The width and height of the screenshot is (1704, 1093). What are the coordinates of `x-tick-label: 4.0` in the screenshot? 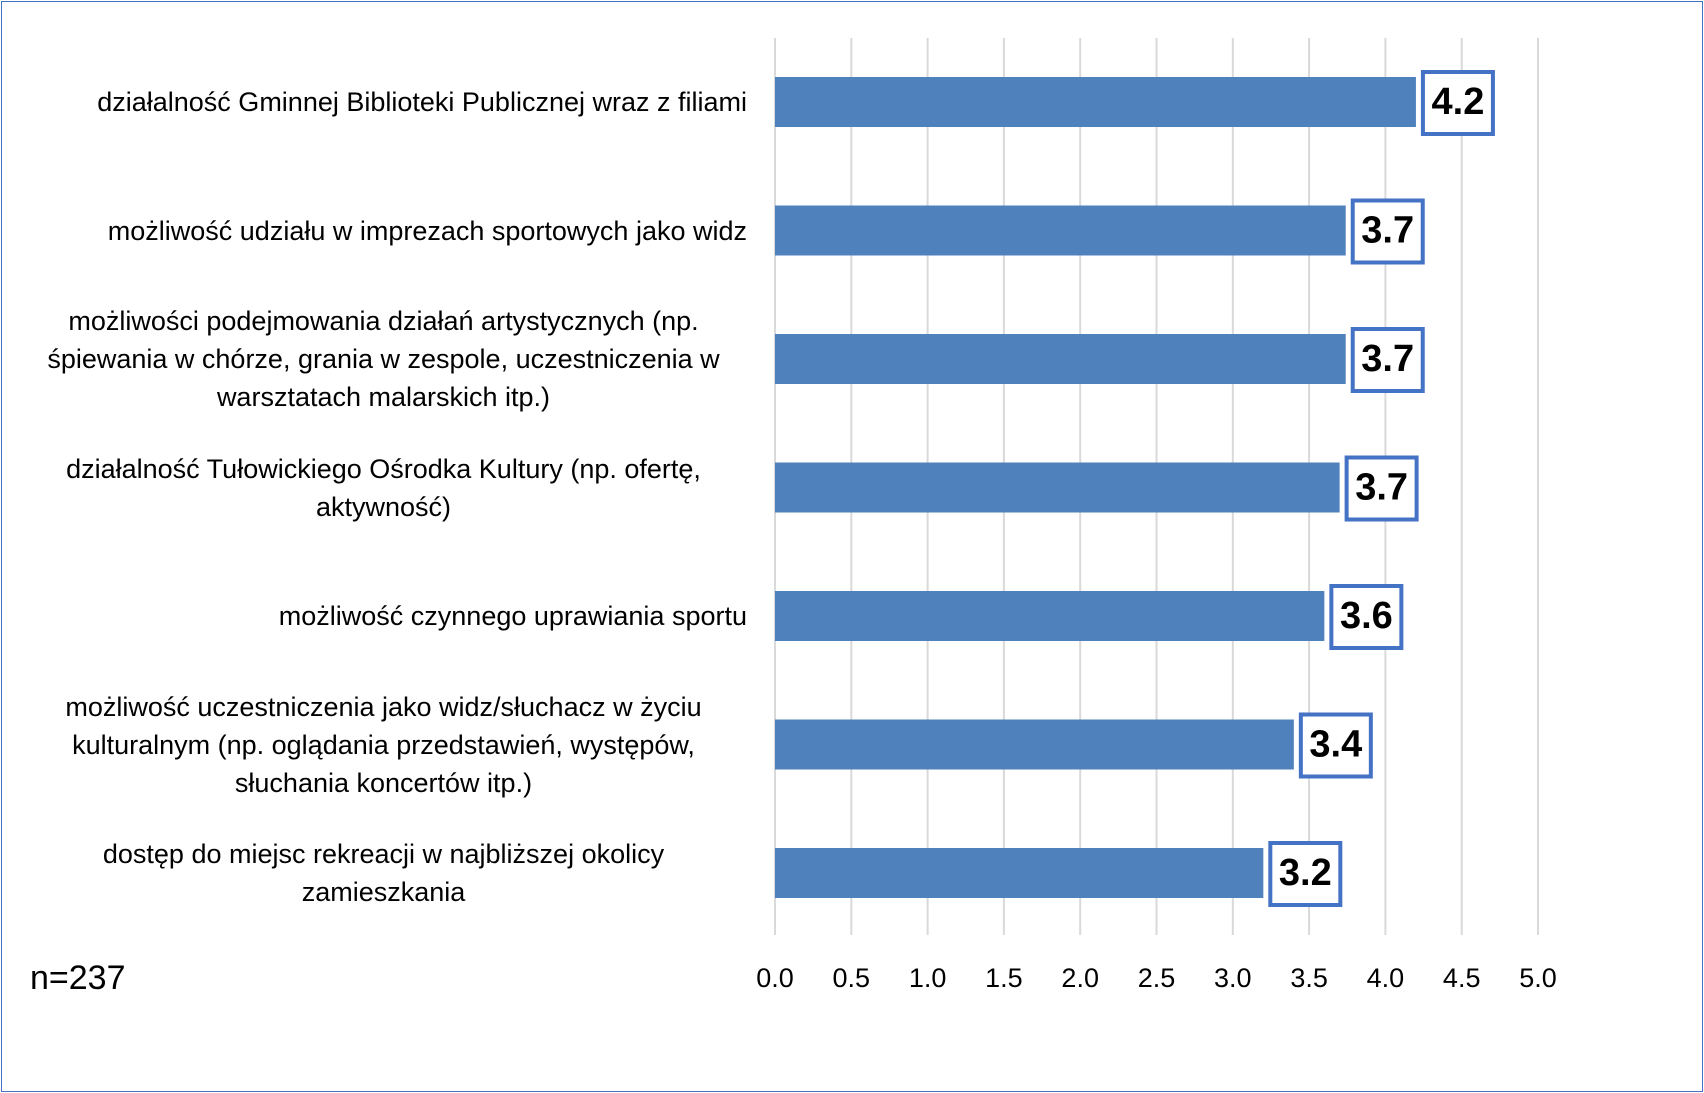 It's located at (1386, 978).